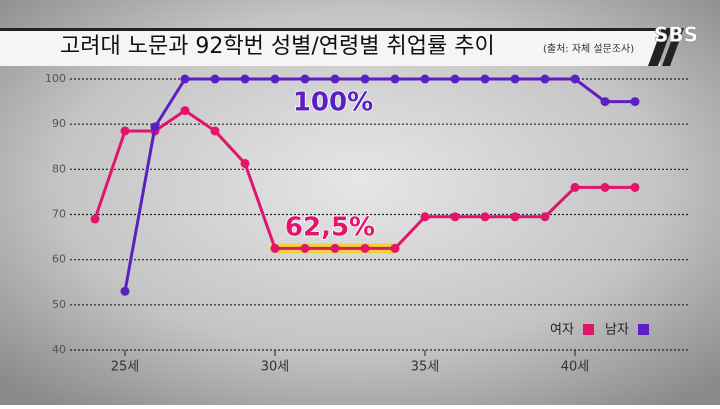  Describe the element at coordinates (59, 214) in the screenshot. I see `y-tick-label: 70` at that location.